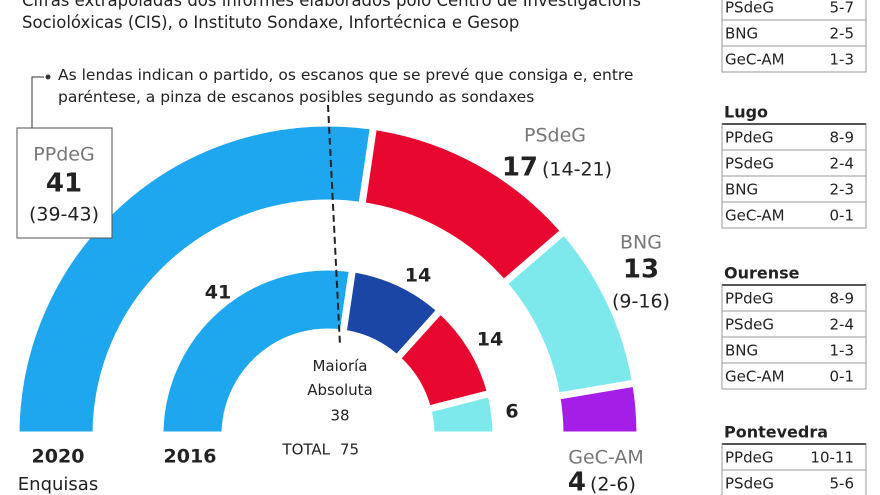  What do you see at coordinates (58, 484) in the screenshot?
I see `ring-sublabel: Enquisas` at bounding box center [58, 484].